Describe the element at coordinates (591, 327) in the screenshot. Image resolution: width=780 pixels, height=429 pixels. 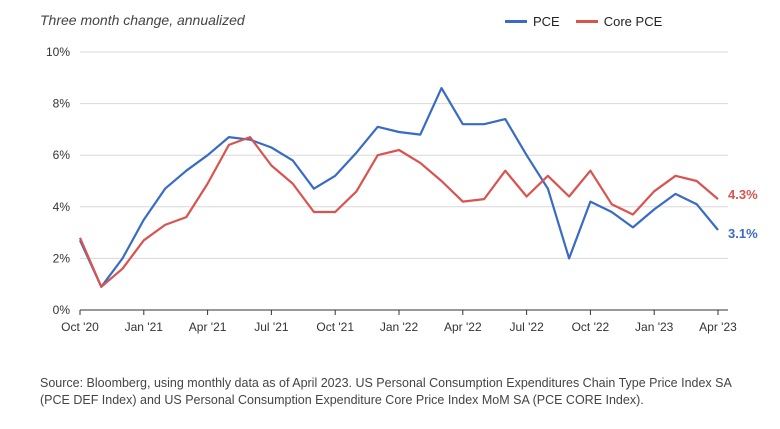
I see `x-tick-label: Oct '22` at that location.